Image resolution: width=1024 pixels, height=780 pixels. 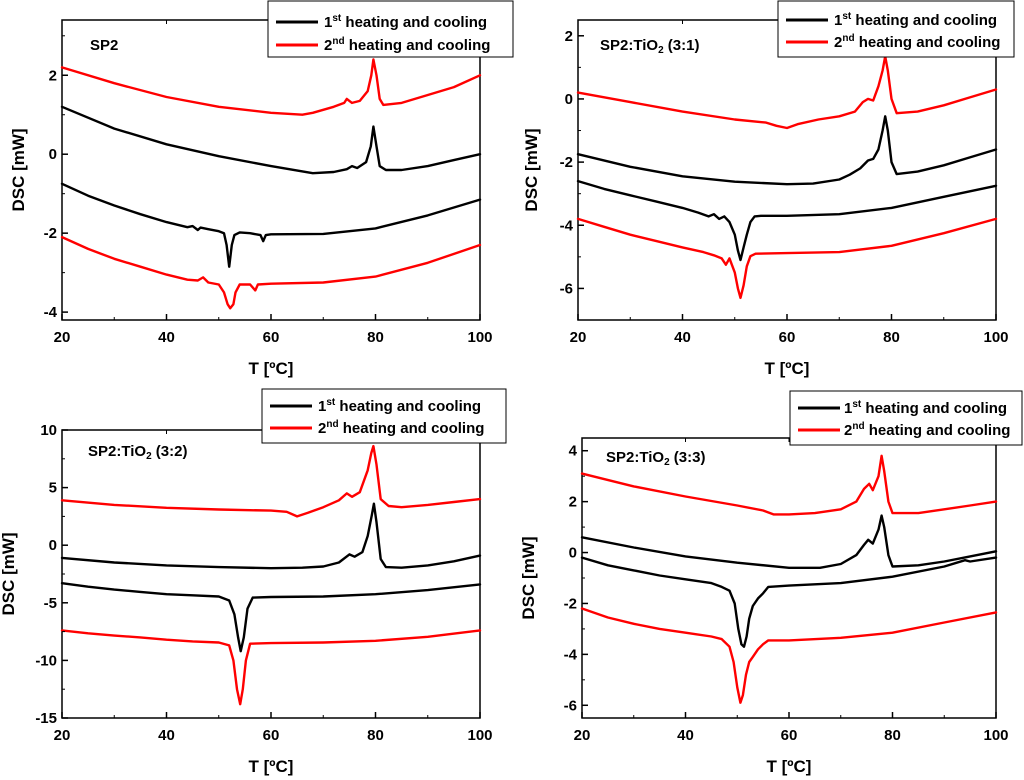 What do you see at coordinates (48, 430) in the screenshot?
I see `y-tick-label: 10` at bounding box center [48, 430].